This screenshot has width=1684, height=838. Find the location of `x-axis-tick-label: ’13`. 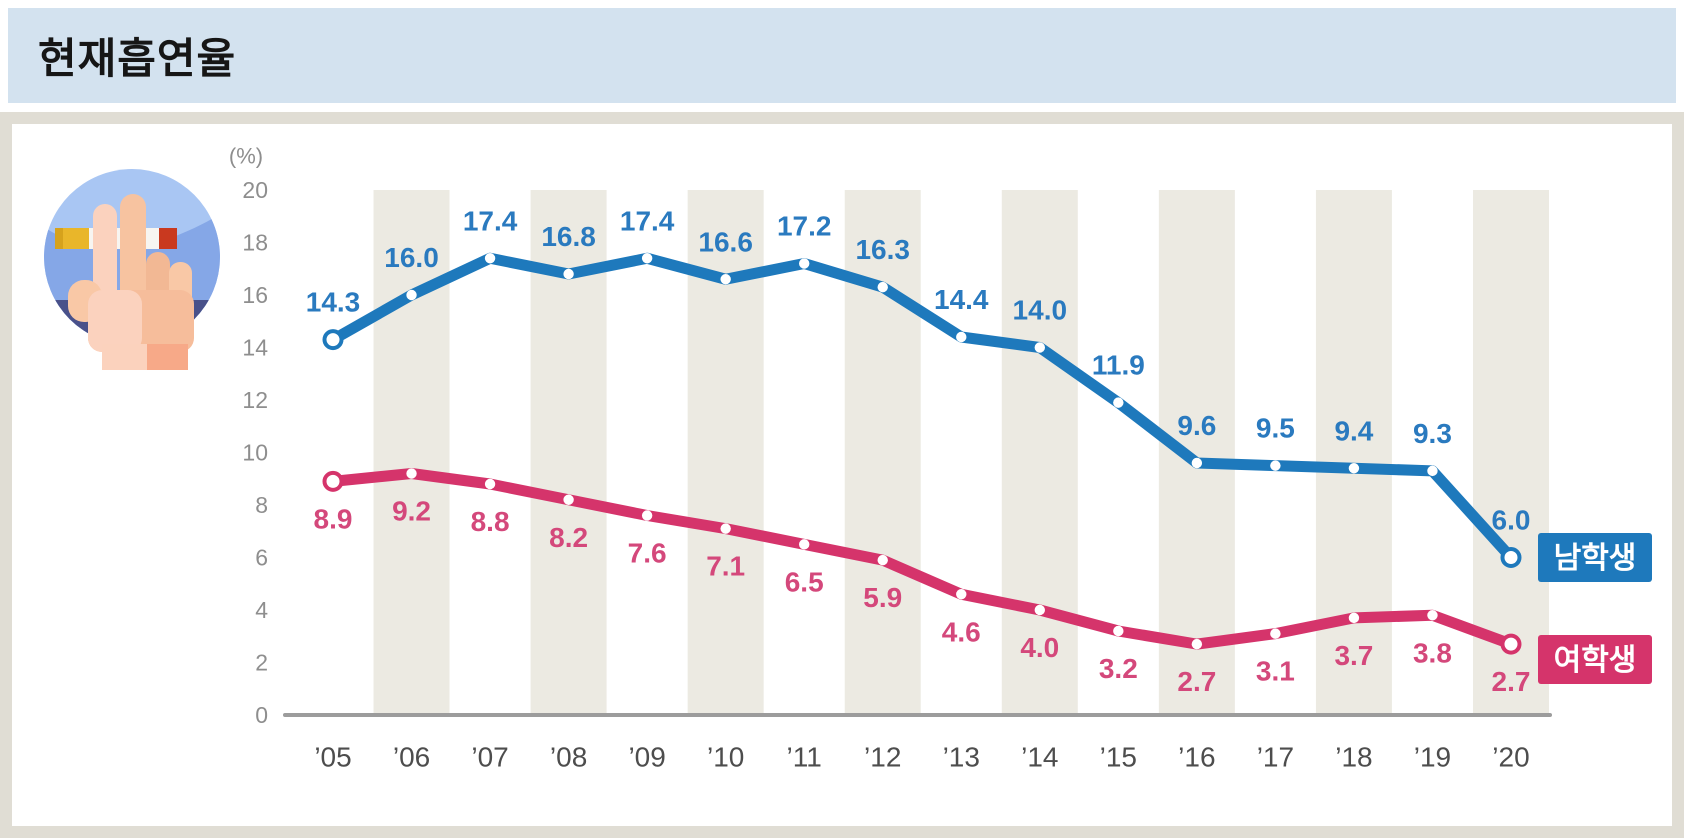

x-axis-tick-label: ’13 is located at coordinates (961, 757).